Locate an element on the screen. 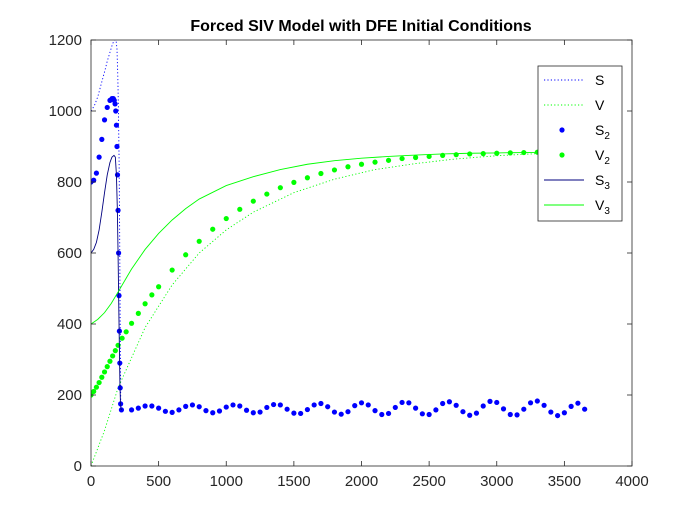 The width and height of the screenshot is (700, 525). legend-entry: V2 is located at coordinates (584, 157).